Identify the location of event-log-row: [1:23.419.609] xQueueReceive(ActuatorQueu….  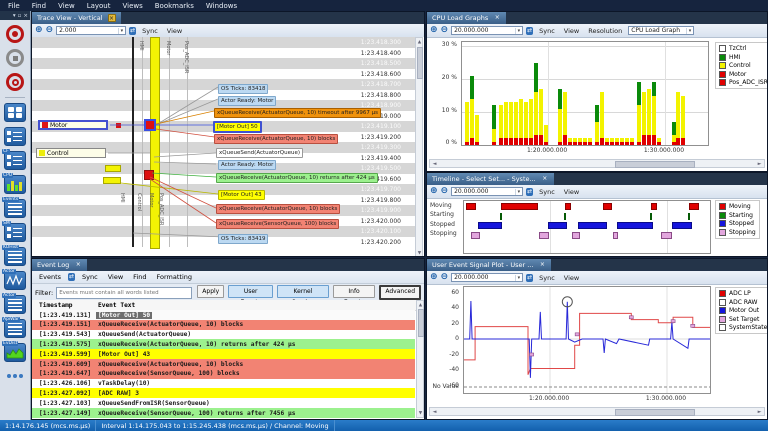
(223, 364).